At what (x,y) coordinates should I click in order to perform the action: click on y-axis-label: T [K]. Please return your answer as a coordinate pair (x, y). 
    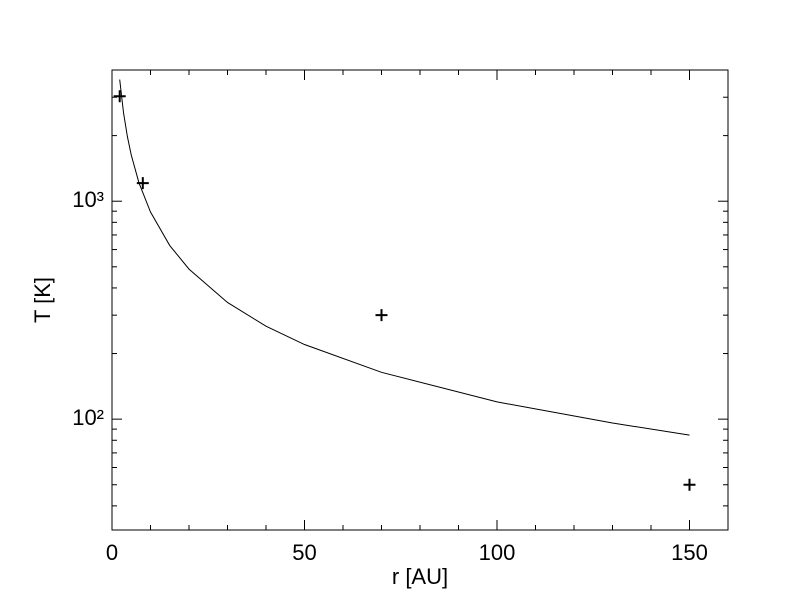
    Looking at the image, I should click on (42, 300).